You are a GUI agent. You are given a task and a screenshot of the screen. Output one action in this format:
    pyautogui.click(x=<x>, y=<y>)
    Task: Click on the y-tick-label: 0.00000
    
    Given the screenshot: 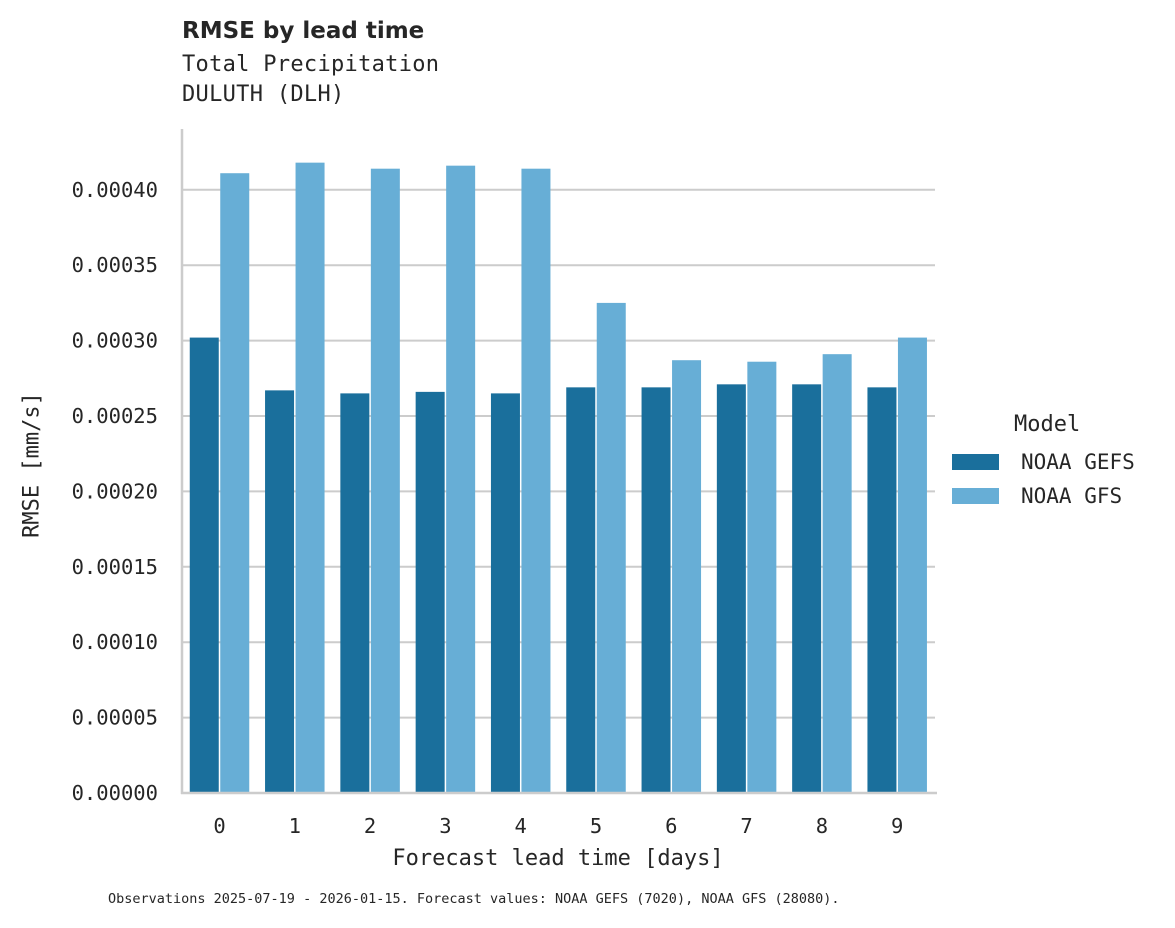 What is the action you would take?
    pyautogui.click(x=115, y=793)
    